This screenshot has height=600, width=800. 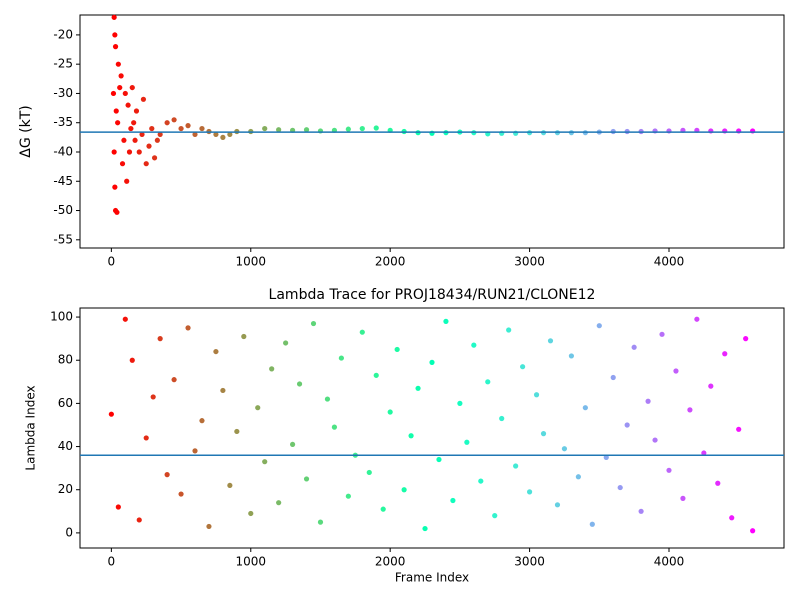 What do you see at coordinates (250, 262) in the screenshot?
I see `x-tick-label: 1000` at bounding box center [250, 262].